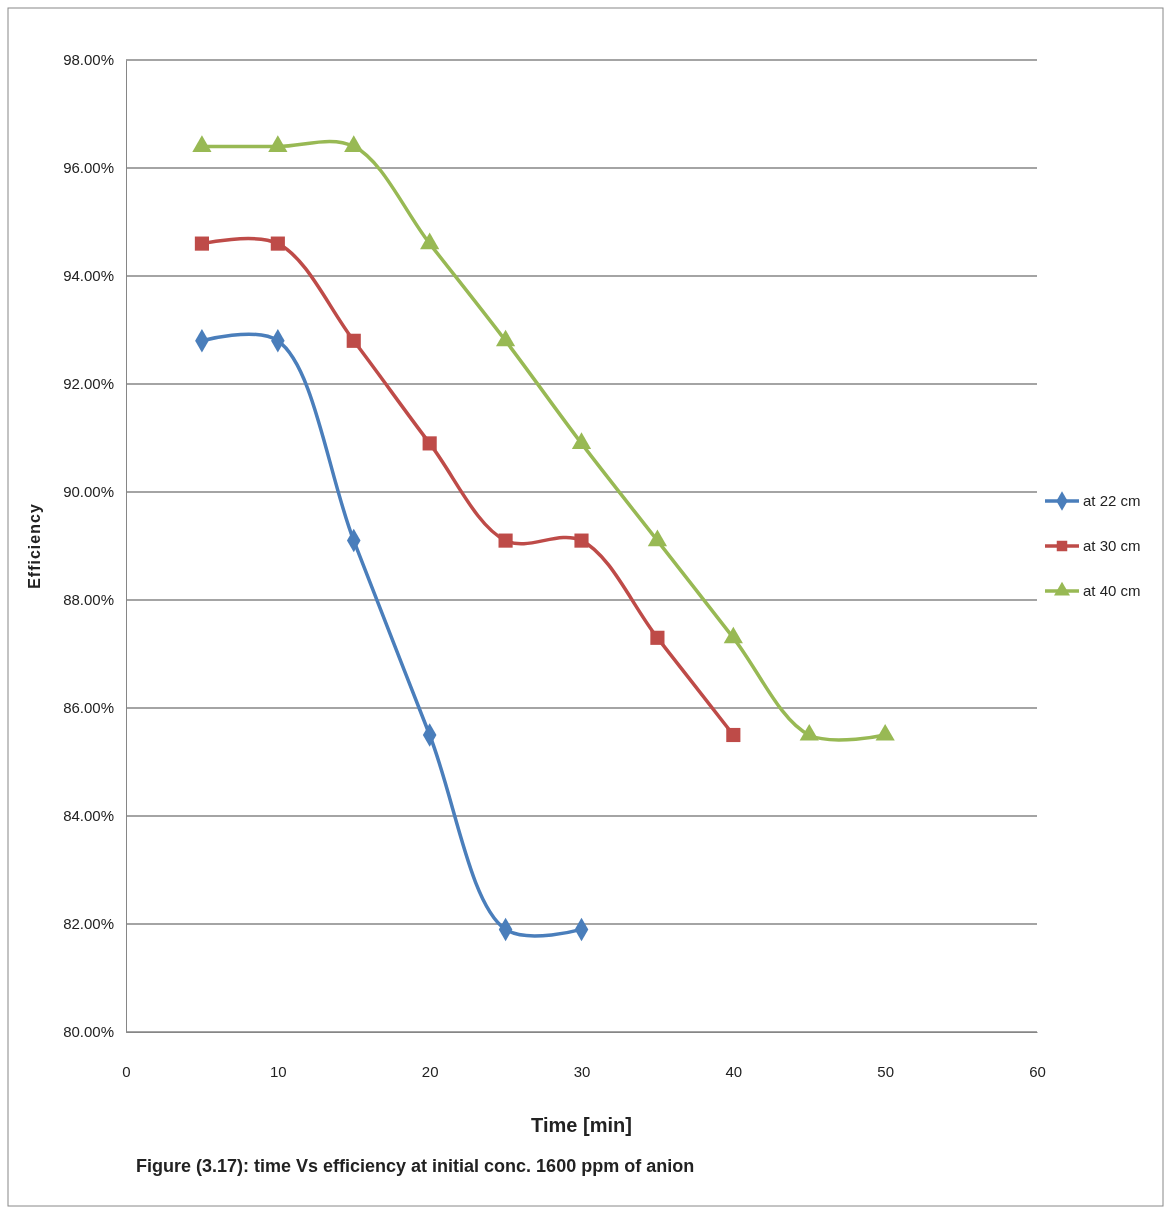 The width and height of the screenshot is (1169, 1214). I want to click on y-tick-label: 96.00%, so click(88, 168).